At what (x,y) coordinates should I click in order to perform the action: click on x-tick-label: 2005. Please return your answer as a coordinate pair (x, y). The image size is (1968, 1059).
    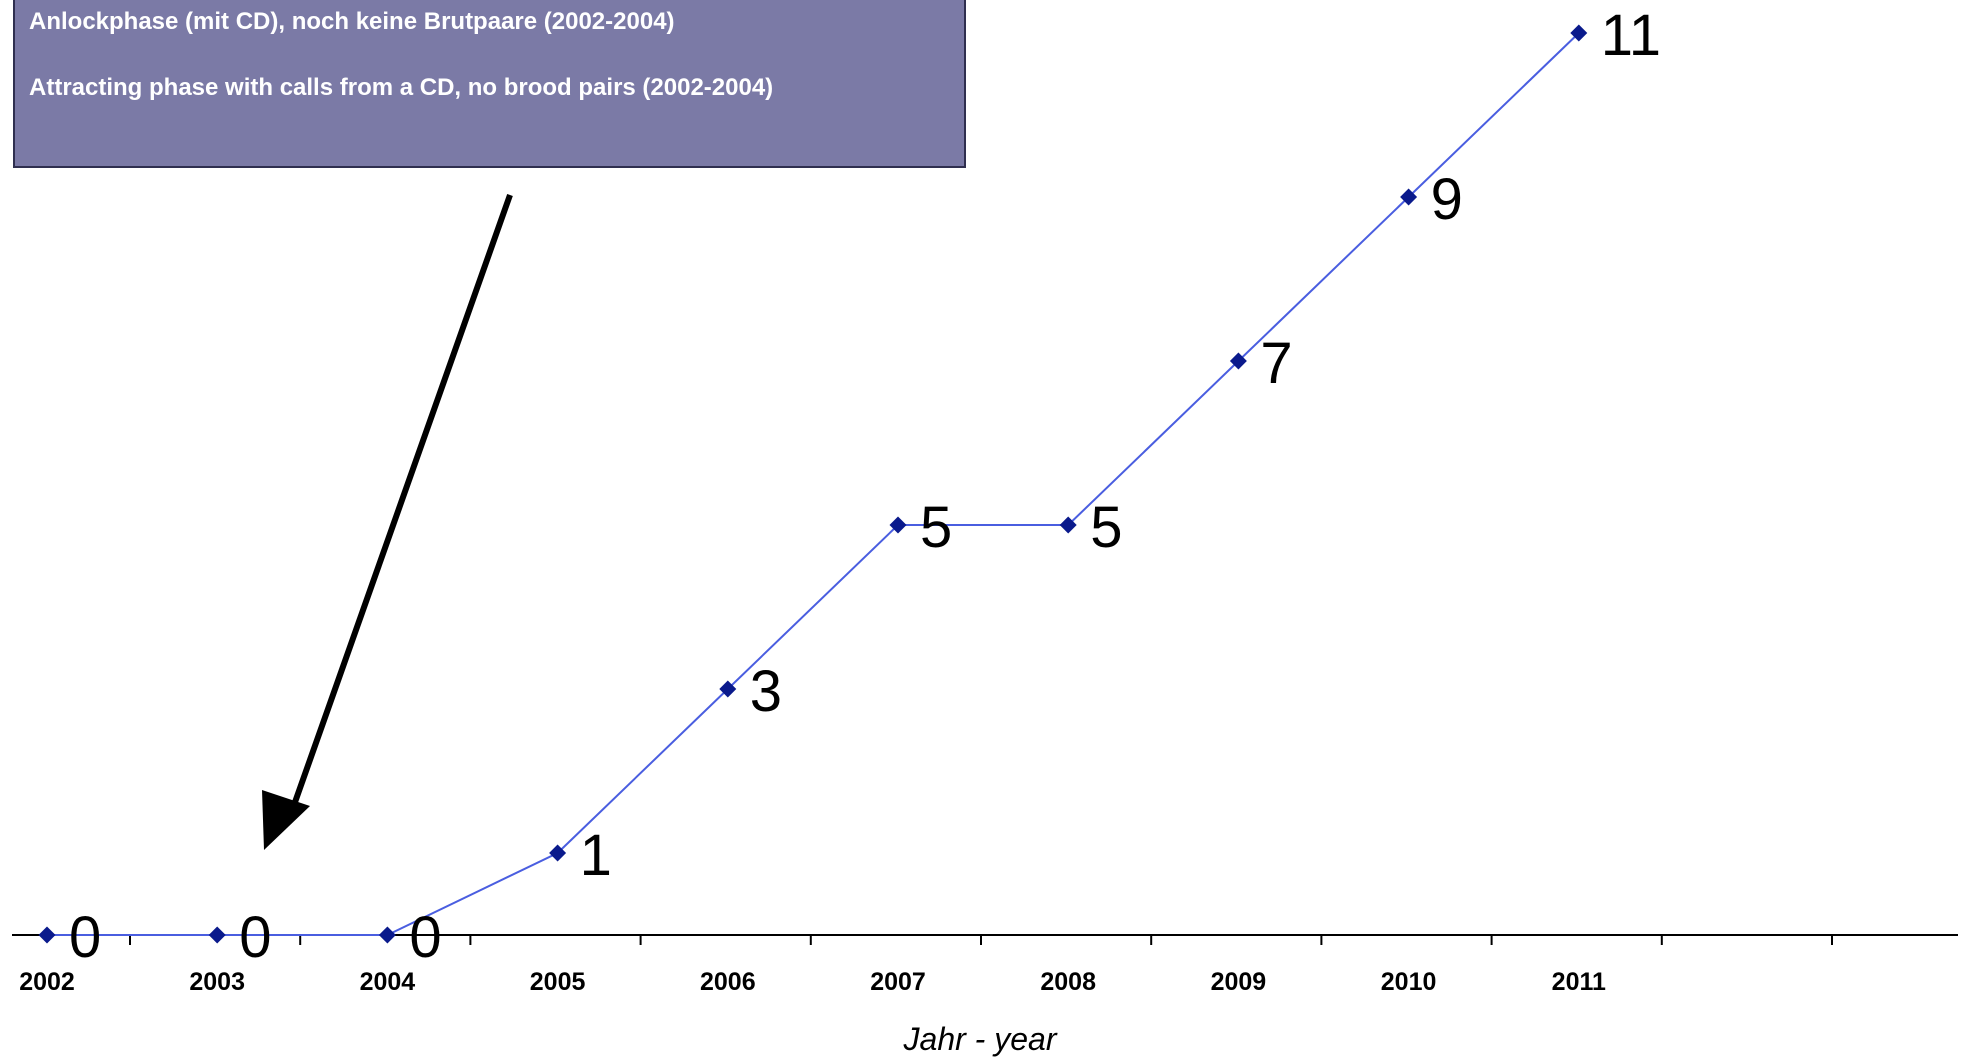
    Looking at the image, I should click on (558, 982).